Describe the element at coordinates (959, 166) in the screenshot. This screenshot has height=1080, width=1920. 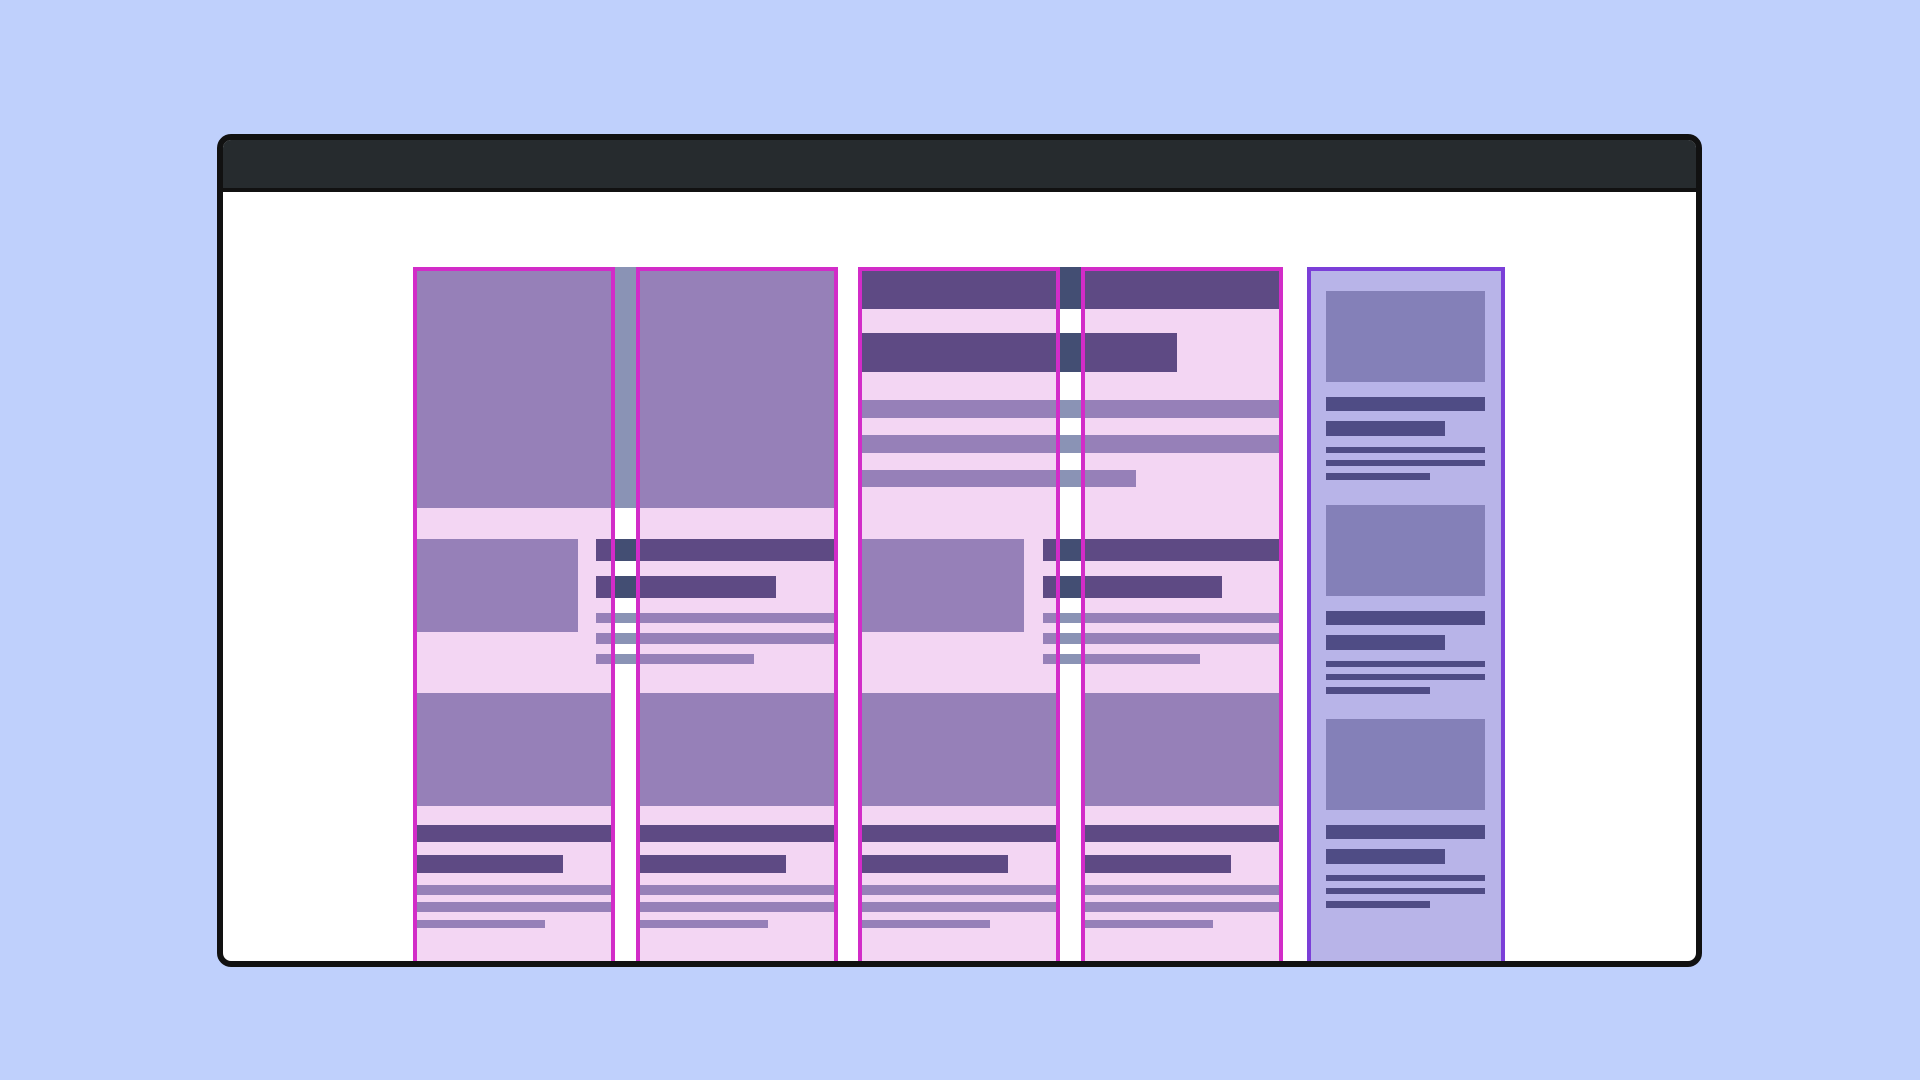
I see `window-titlebar` at that location.